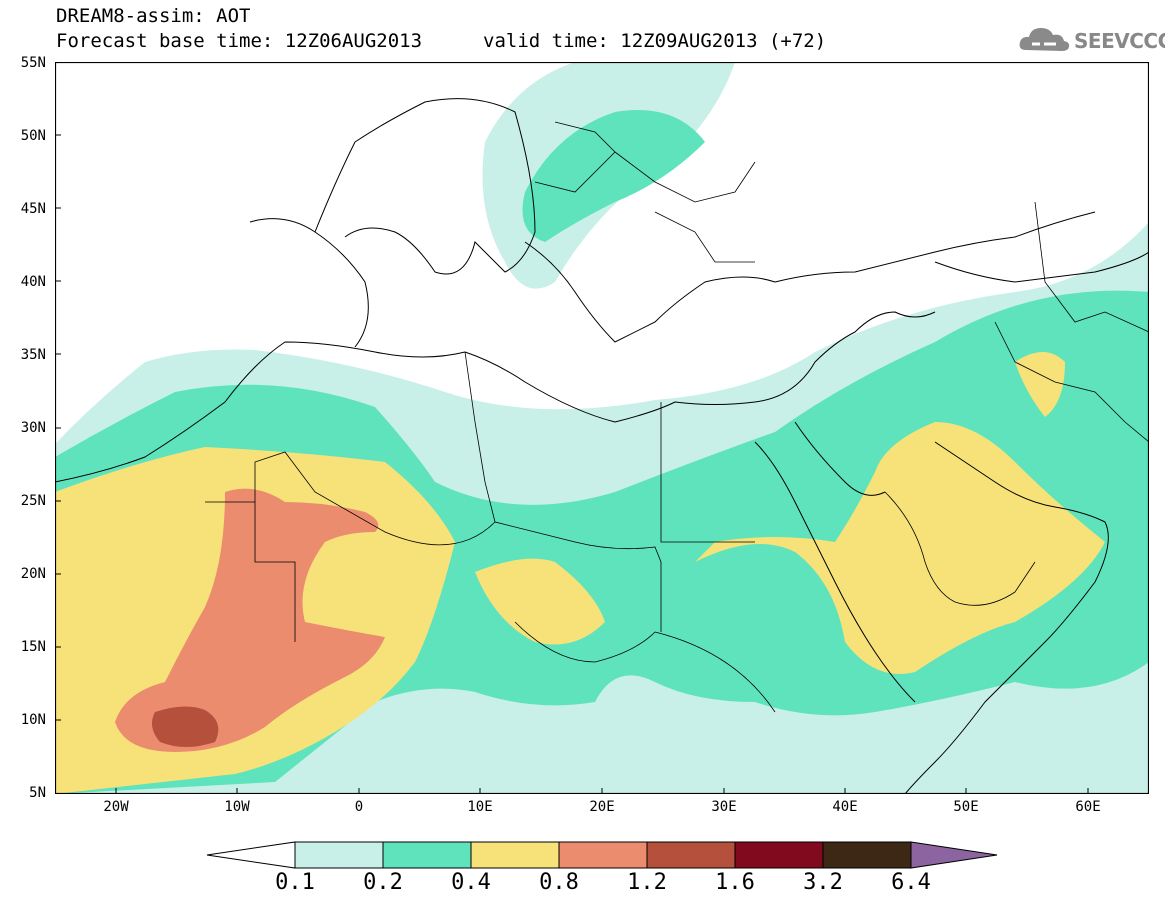 The image size is (1165, 905). Describe the element at coordinates (295, 882) in the screenshot. I see `legend-label: 0.1` at that location.